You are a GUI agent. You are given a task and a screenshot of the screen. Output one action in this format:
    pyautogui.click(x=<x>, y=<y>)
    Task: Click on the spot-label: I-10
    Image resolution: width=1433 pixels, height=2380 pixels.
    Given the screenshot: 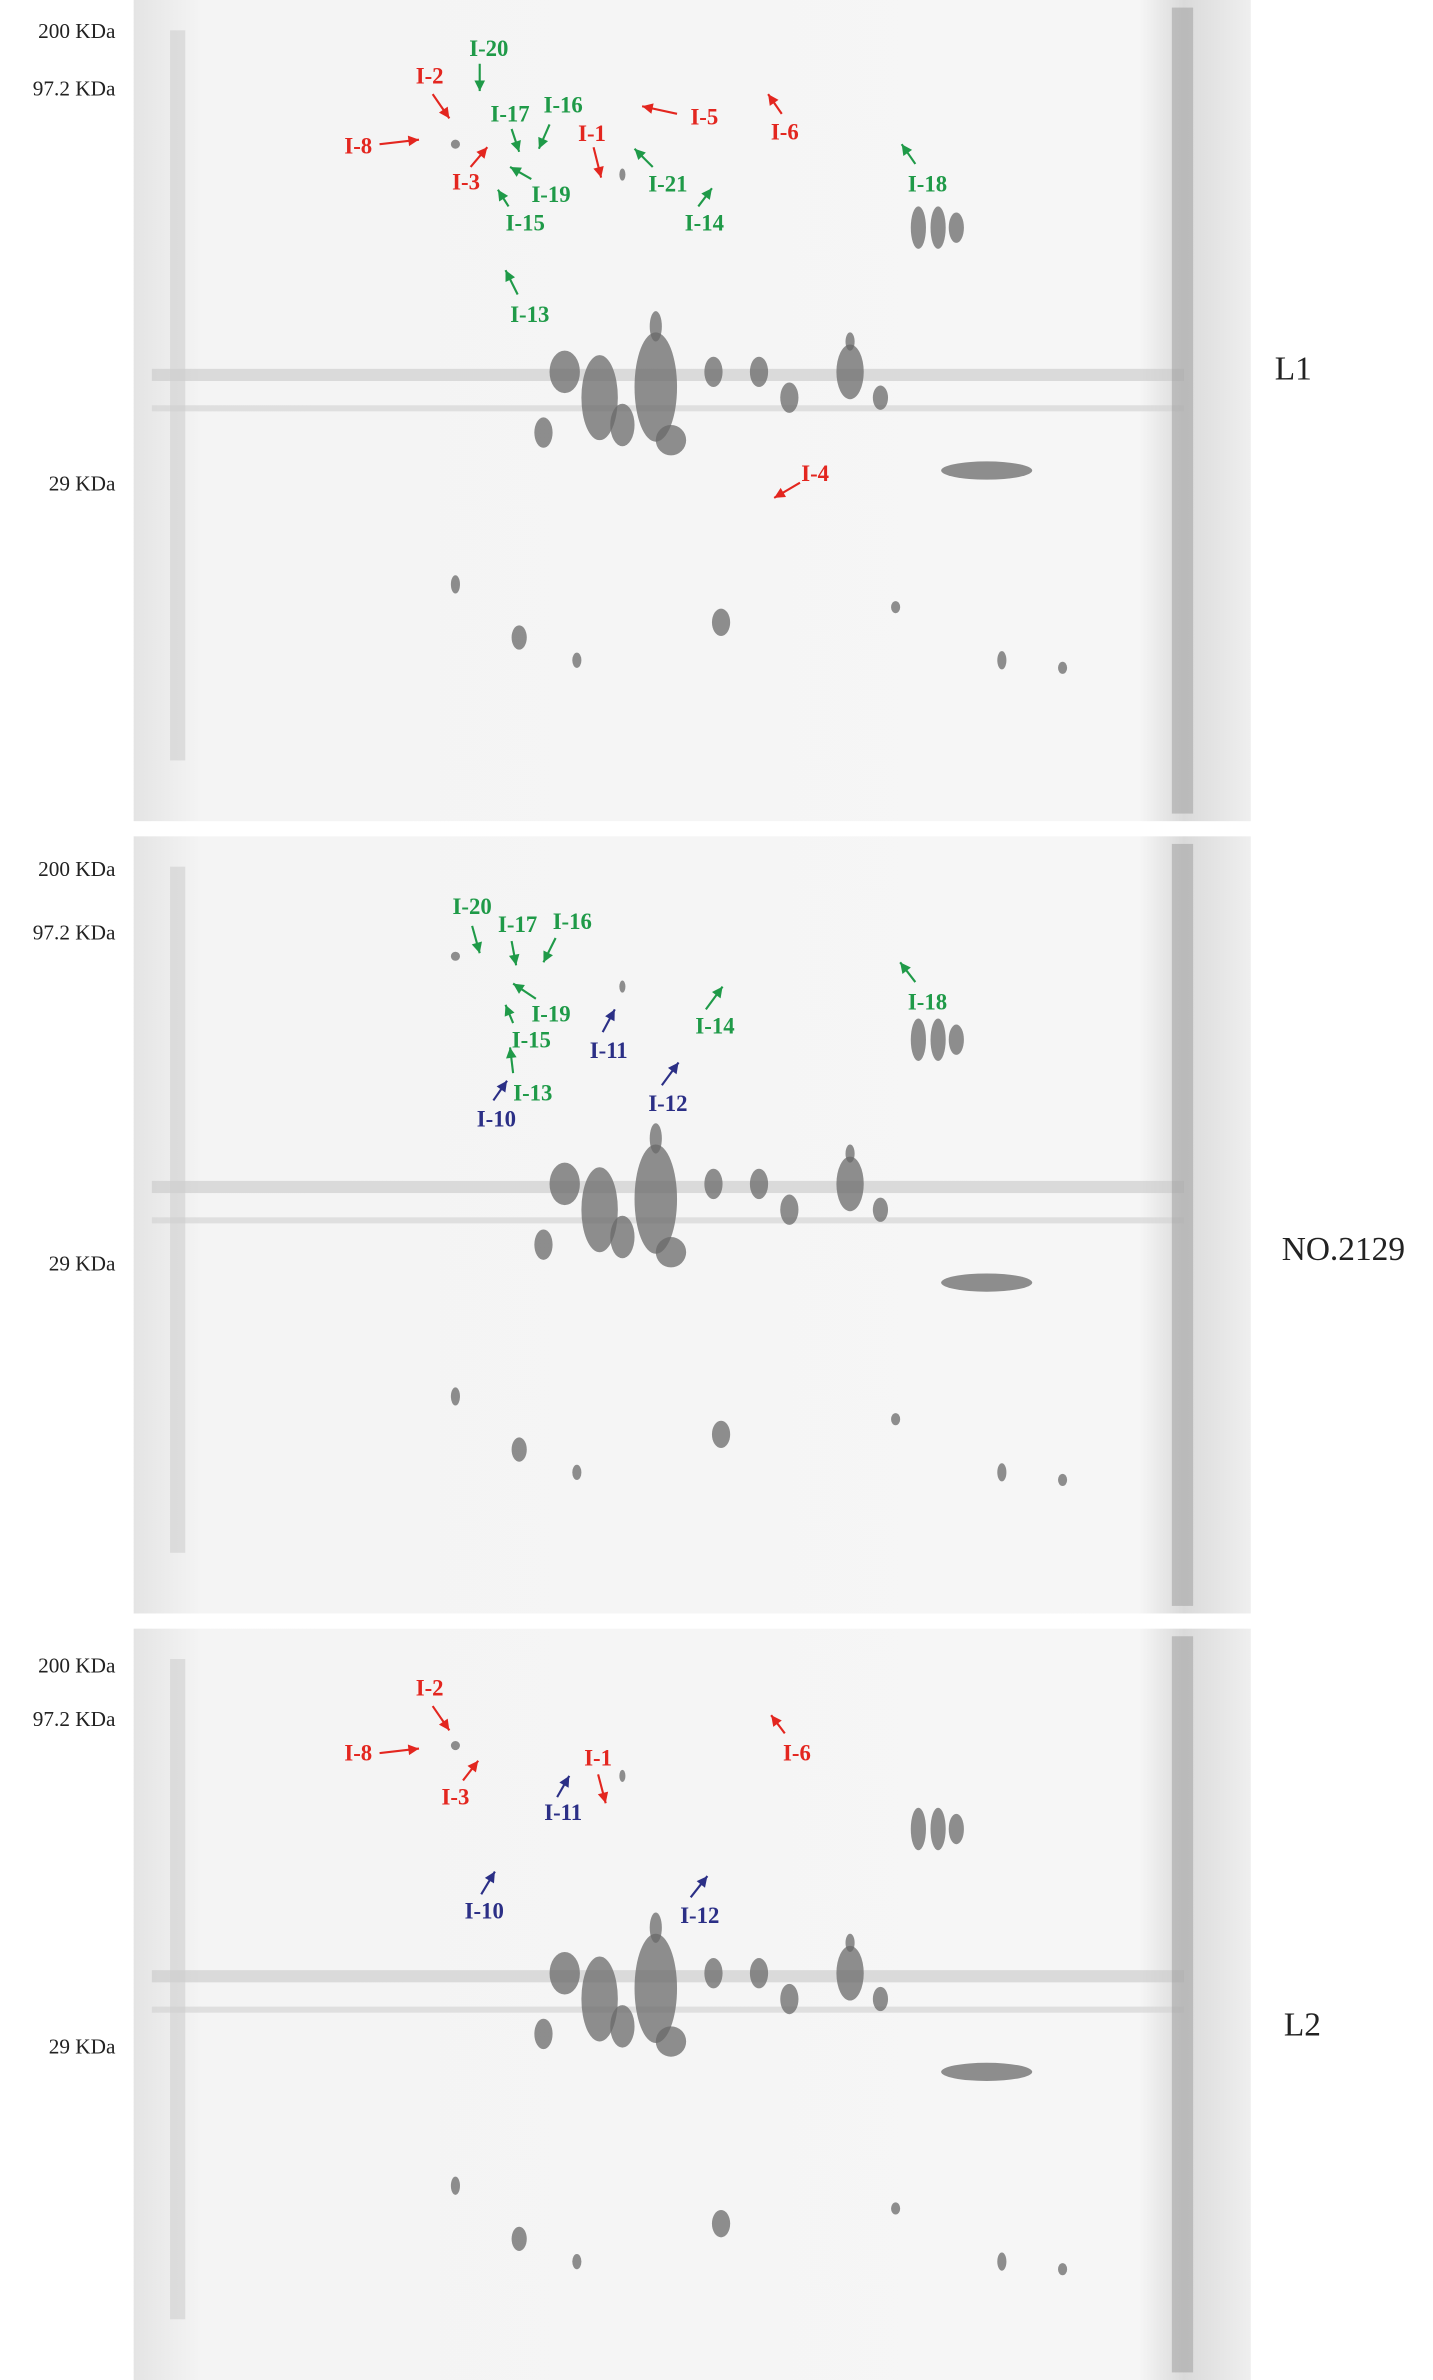 What is the action you would take?
    pyautogui.click(x=496, y=1118)
    